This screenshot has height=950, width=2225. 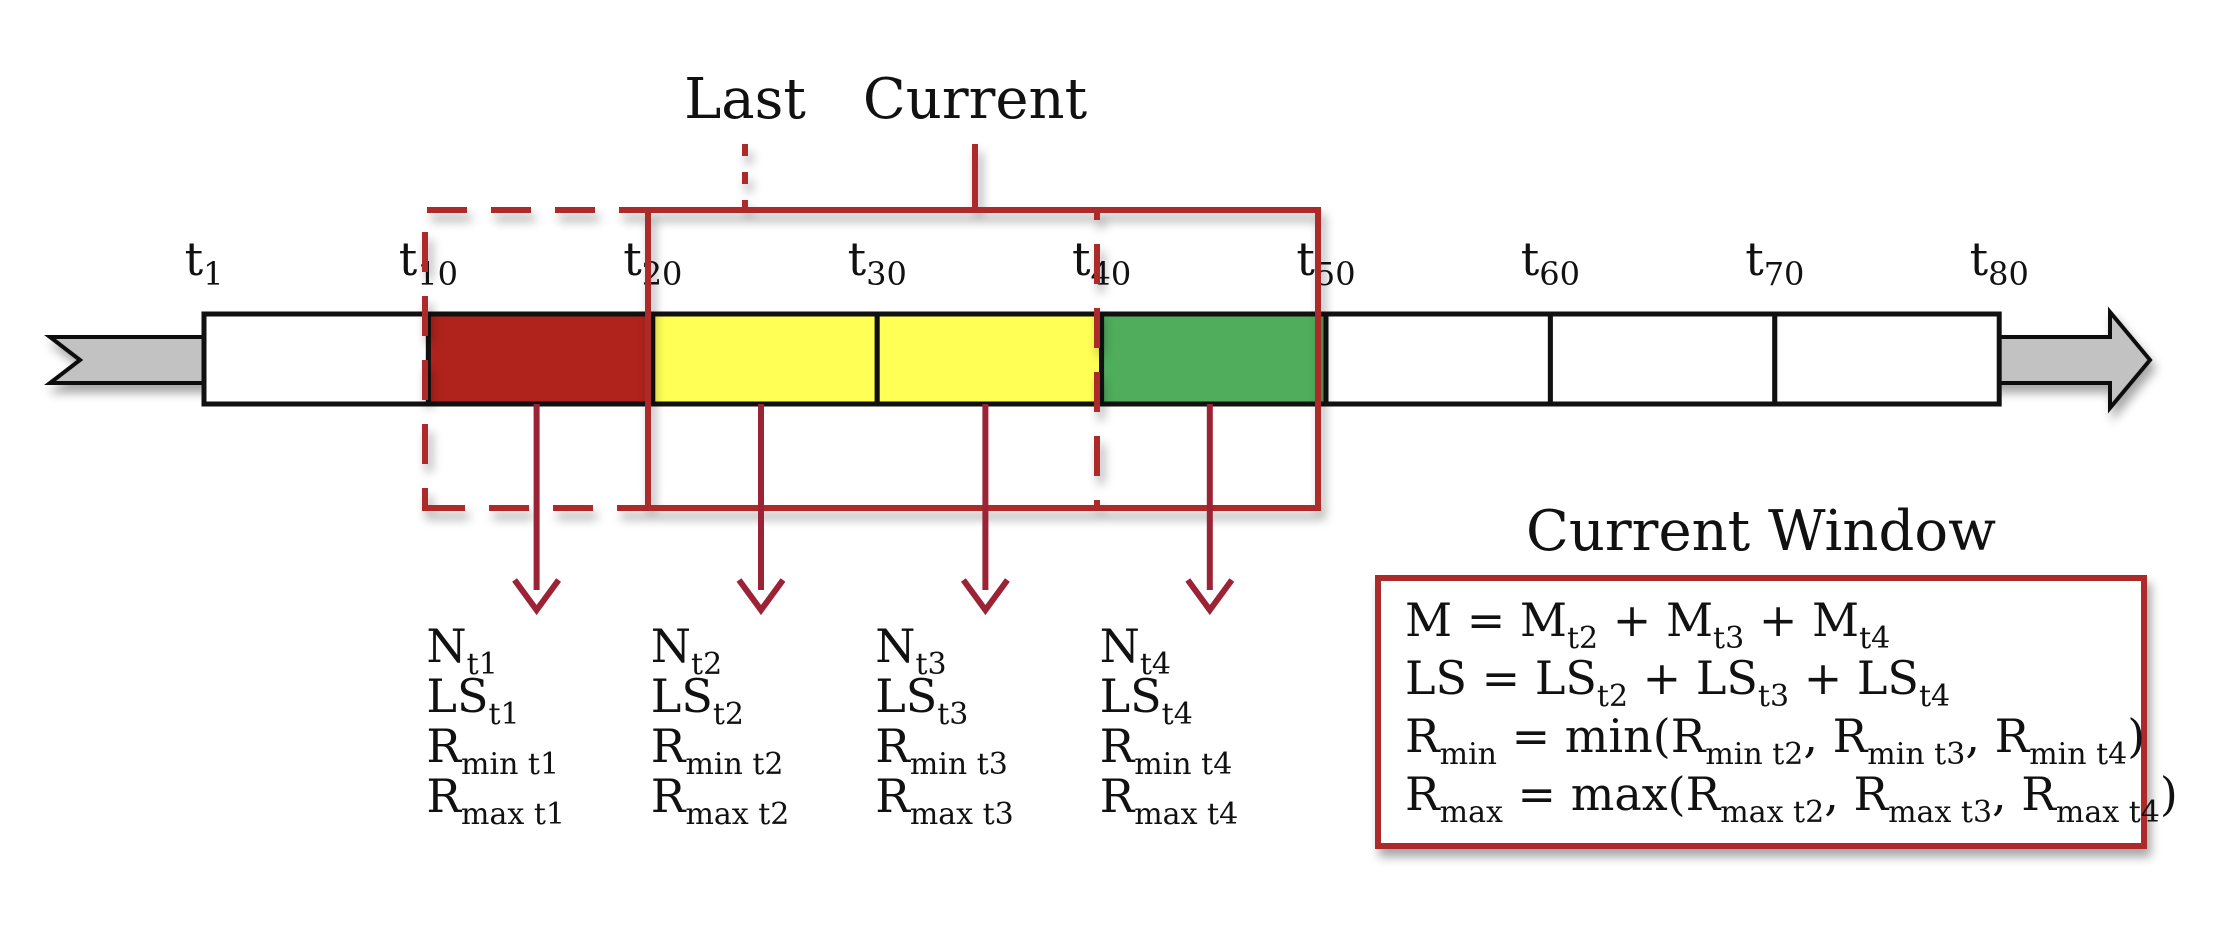 What do you see at coordinates (1775, 740) in the screenshot?
I see `formula-line: Rmin = min(Rmin t2, Rmin t3, Rmin t4)` at bounding box center [1775, 740].